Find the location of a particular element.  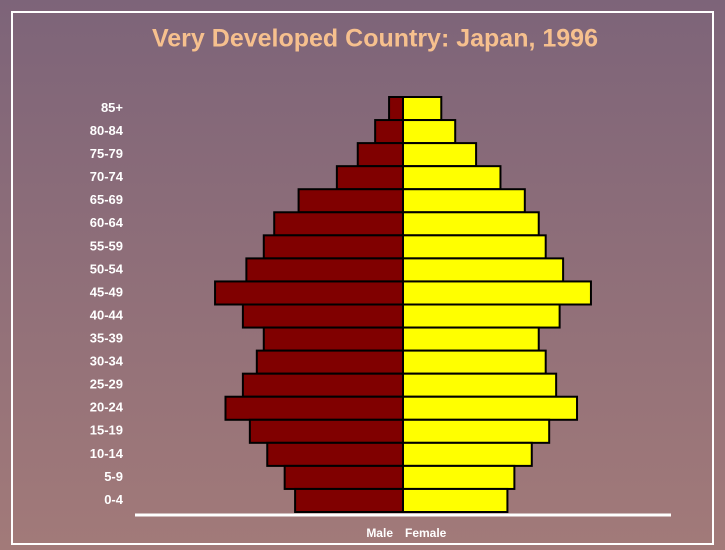

y-tick-label: 50-54 is located at coordinates (107, 268).